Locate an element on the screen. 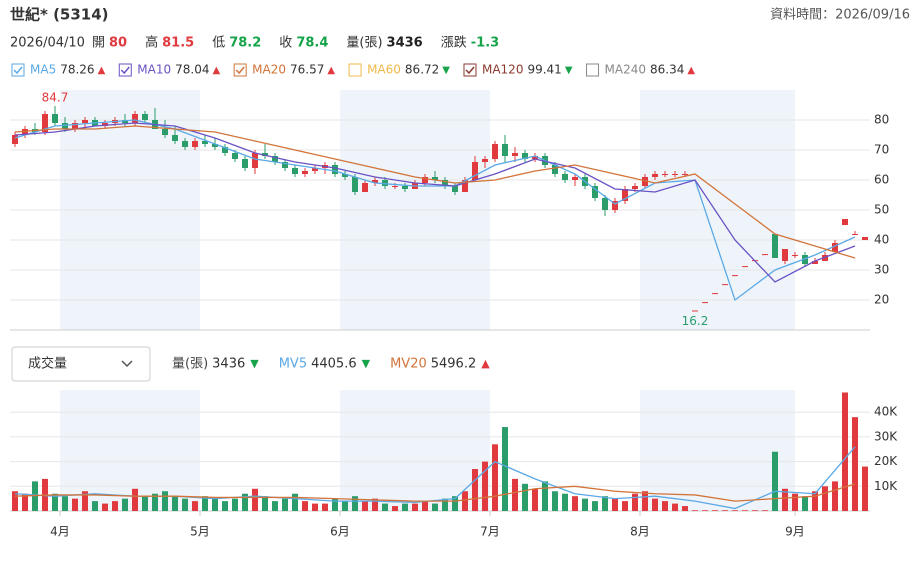  legend-name: MA5 is located at coordinates (43, 70).